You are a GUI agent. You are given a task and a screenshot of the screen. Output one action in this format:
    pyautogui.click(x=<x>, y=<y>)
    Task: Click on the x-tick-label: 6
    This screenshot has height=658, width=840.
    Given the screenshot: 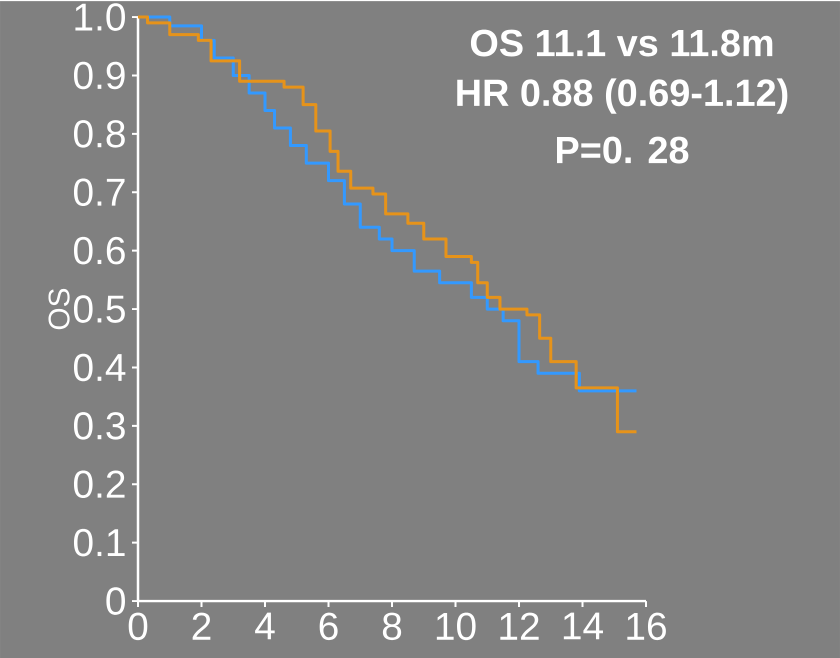 What is the action you would take?
    pyautogui.click(x=329, y=626)
    